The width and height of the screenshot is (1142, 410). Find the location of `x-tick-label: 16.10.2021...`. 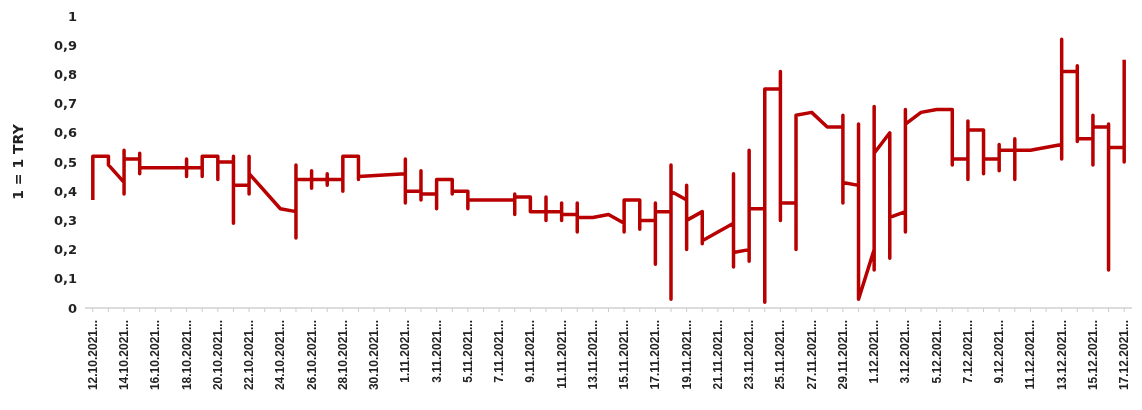

x-tick-label: 16.10.2021... is located at coordinates (155, 355).